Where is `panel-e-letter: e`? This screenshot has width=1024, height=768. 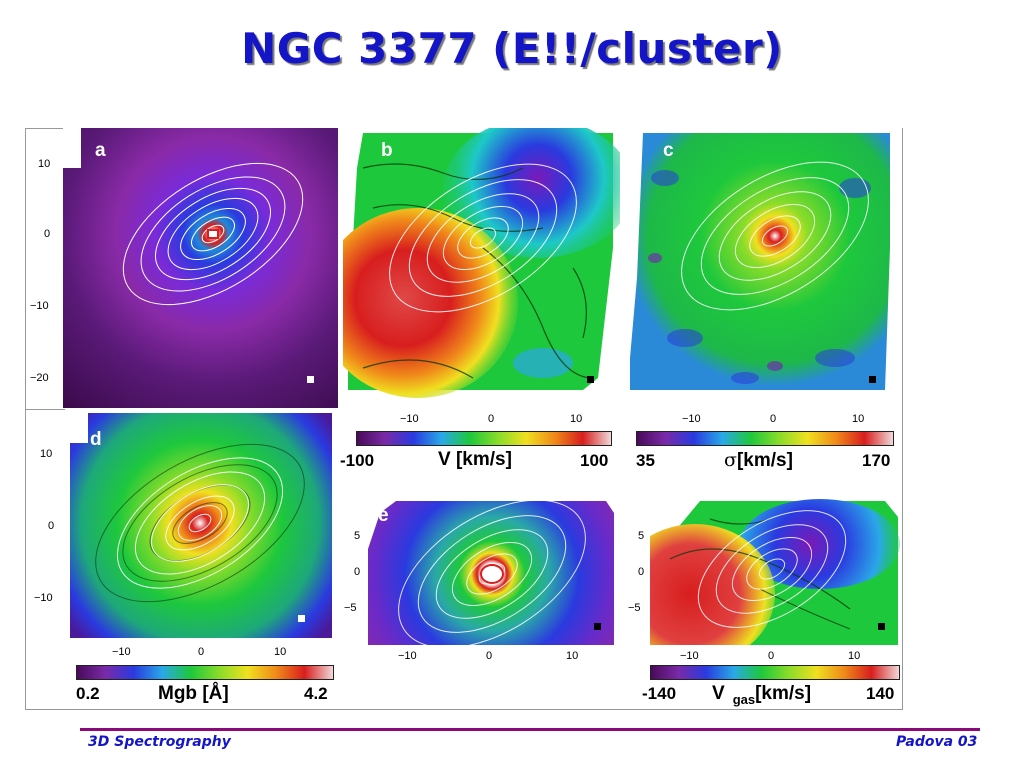 panel-e-letter: e is located at coordinates (383, 515).